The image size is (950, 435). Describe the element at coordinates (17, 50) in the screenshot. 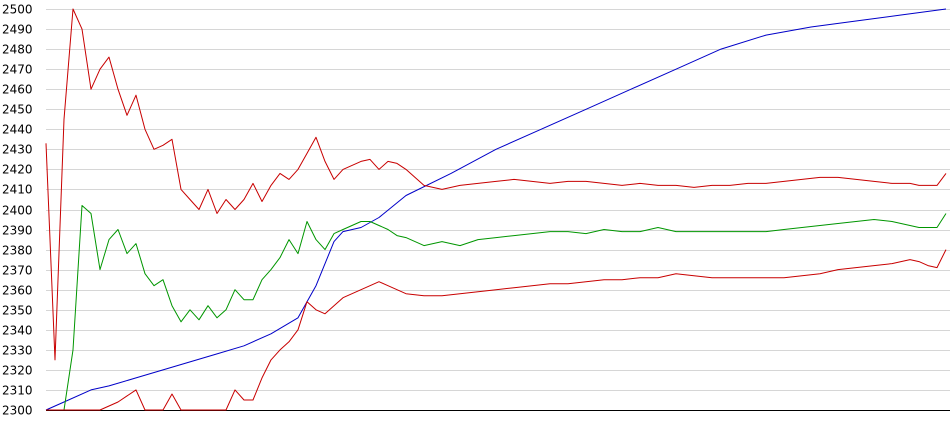

I see `y-tick-label: 2480` at that location.